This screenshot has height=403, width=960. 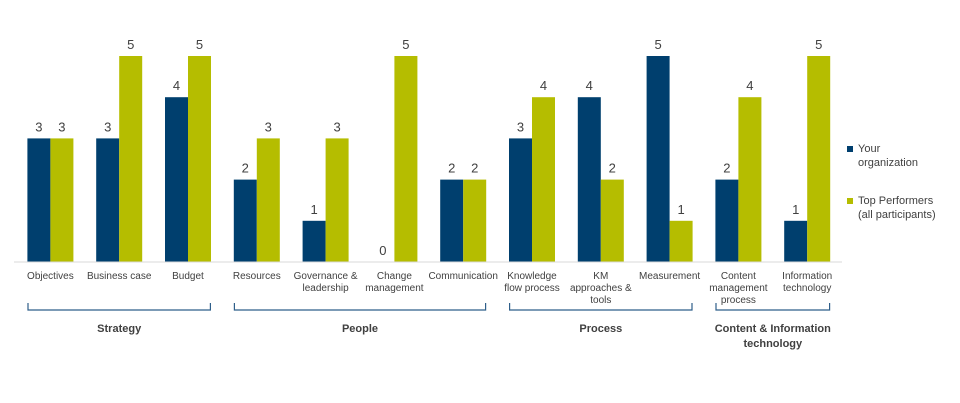 I want to click on x-tick-label: Knowledge flow process, so click(x=532, y=282).